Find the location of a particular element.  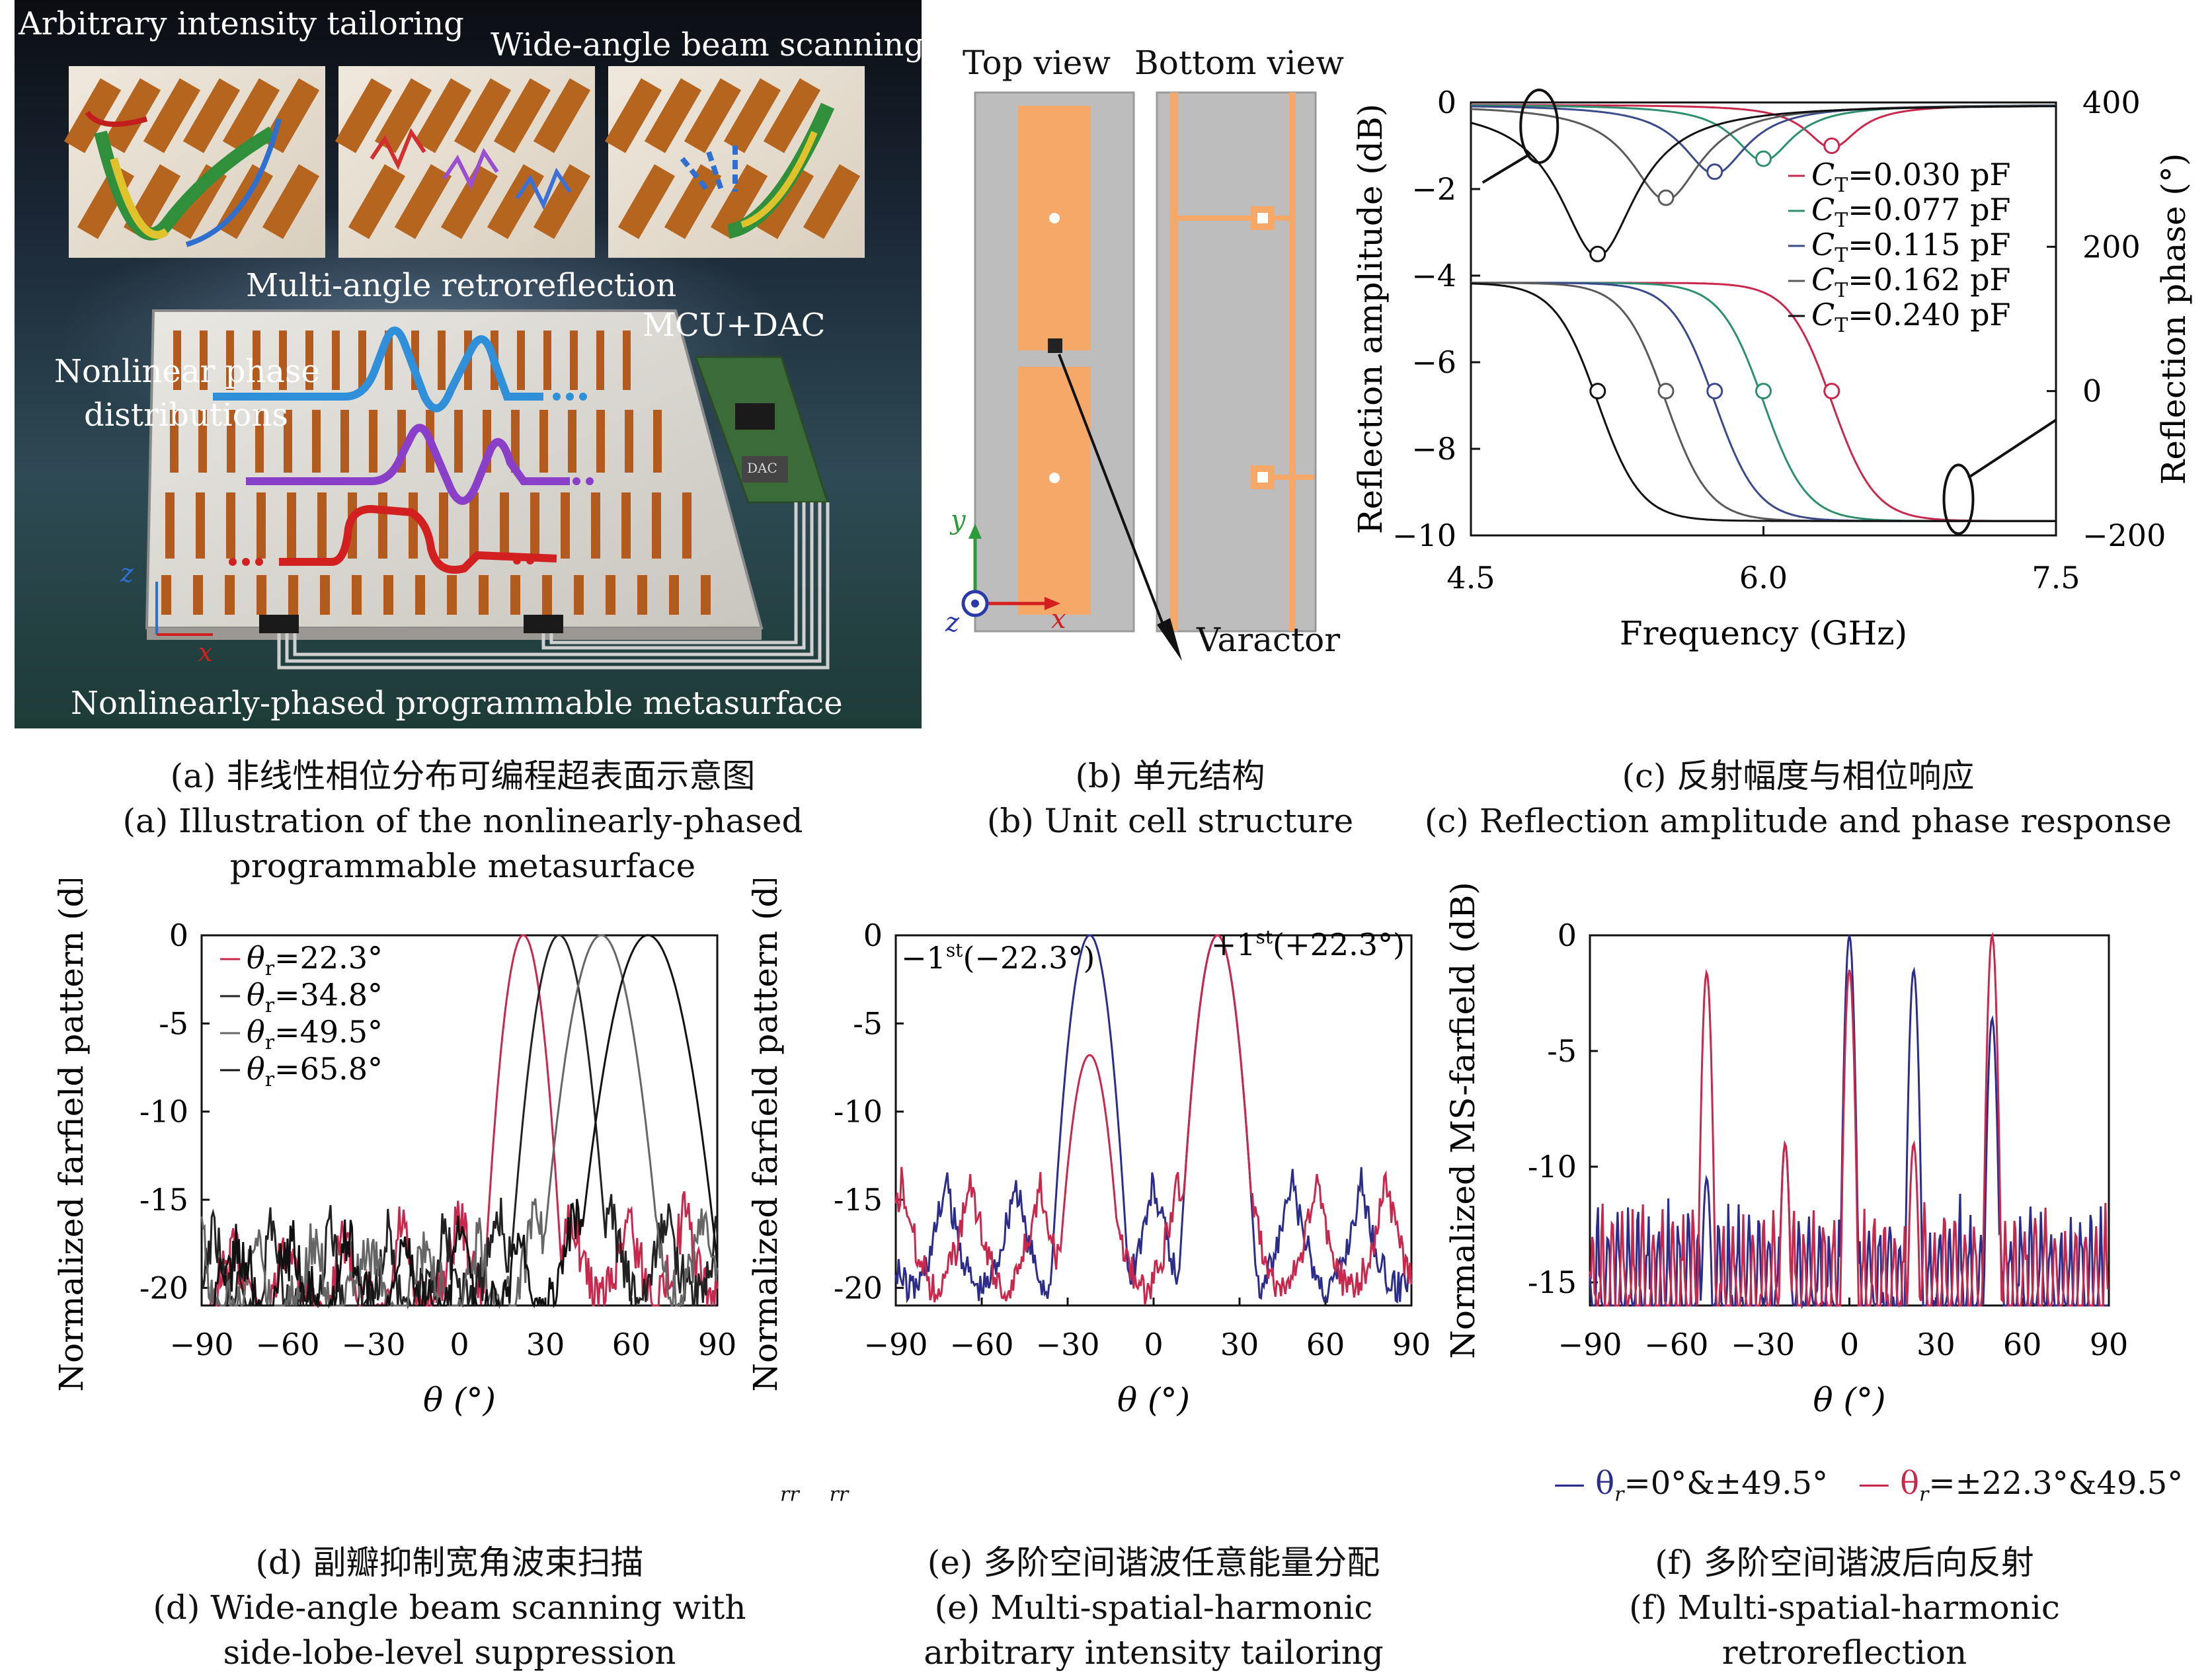

annotation-arrow-phase is located at coordinates (2012, 448).